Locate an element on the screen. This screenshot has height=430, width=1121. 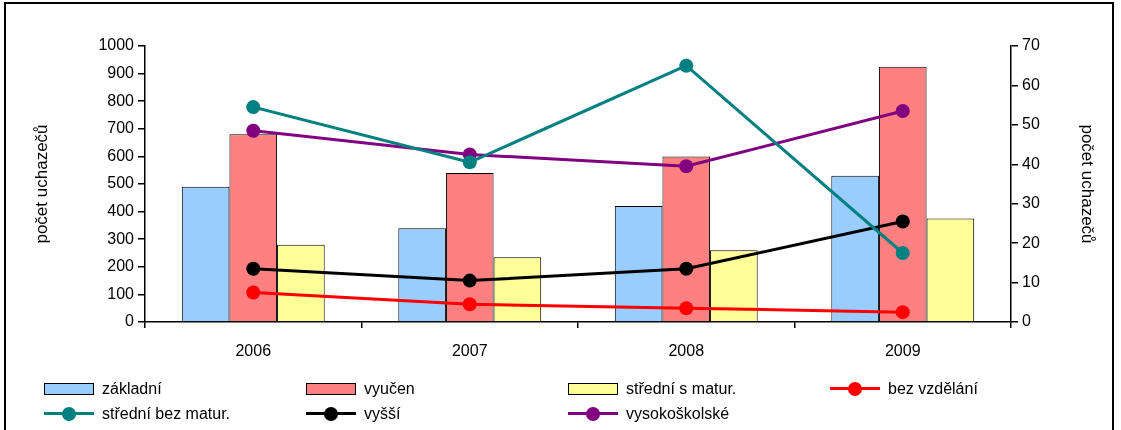
y2-tick-label: 70 is located at coordinates (1031, 45).